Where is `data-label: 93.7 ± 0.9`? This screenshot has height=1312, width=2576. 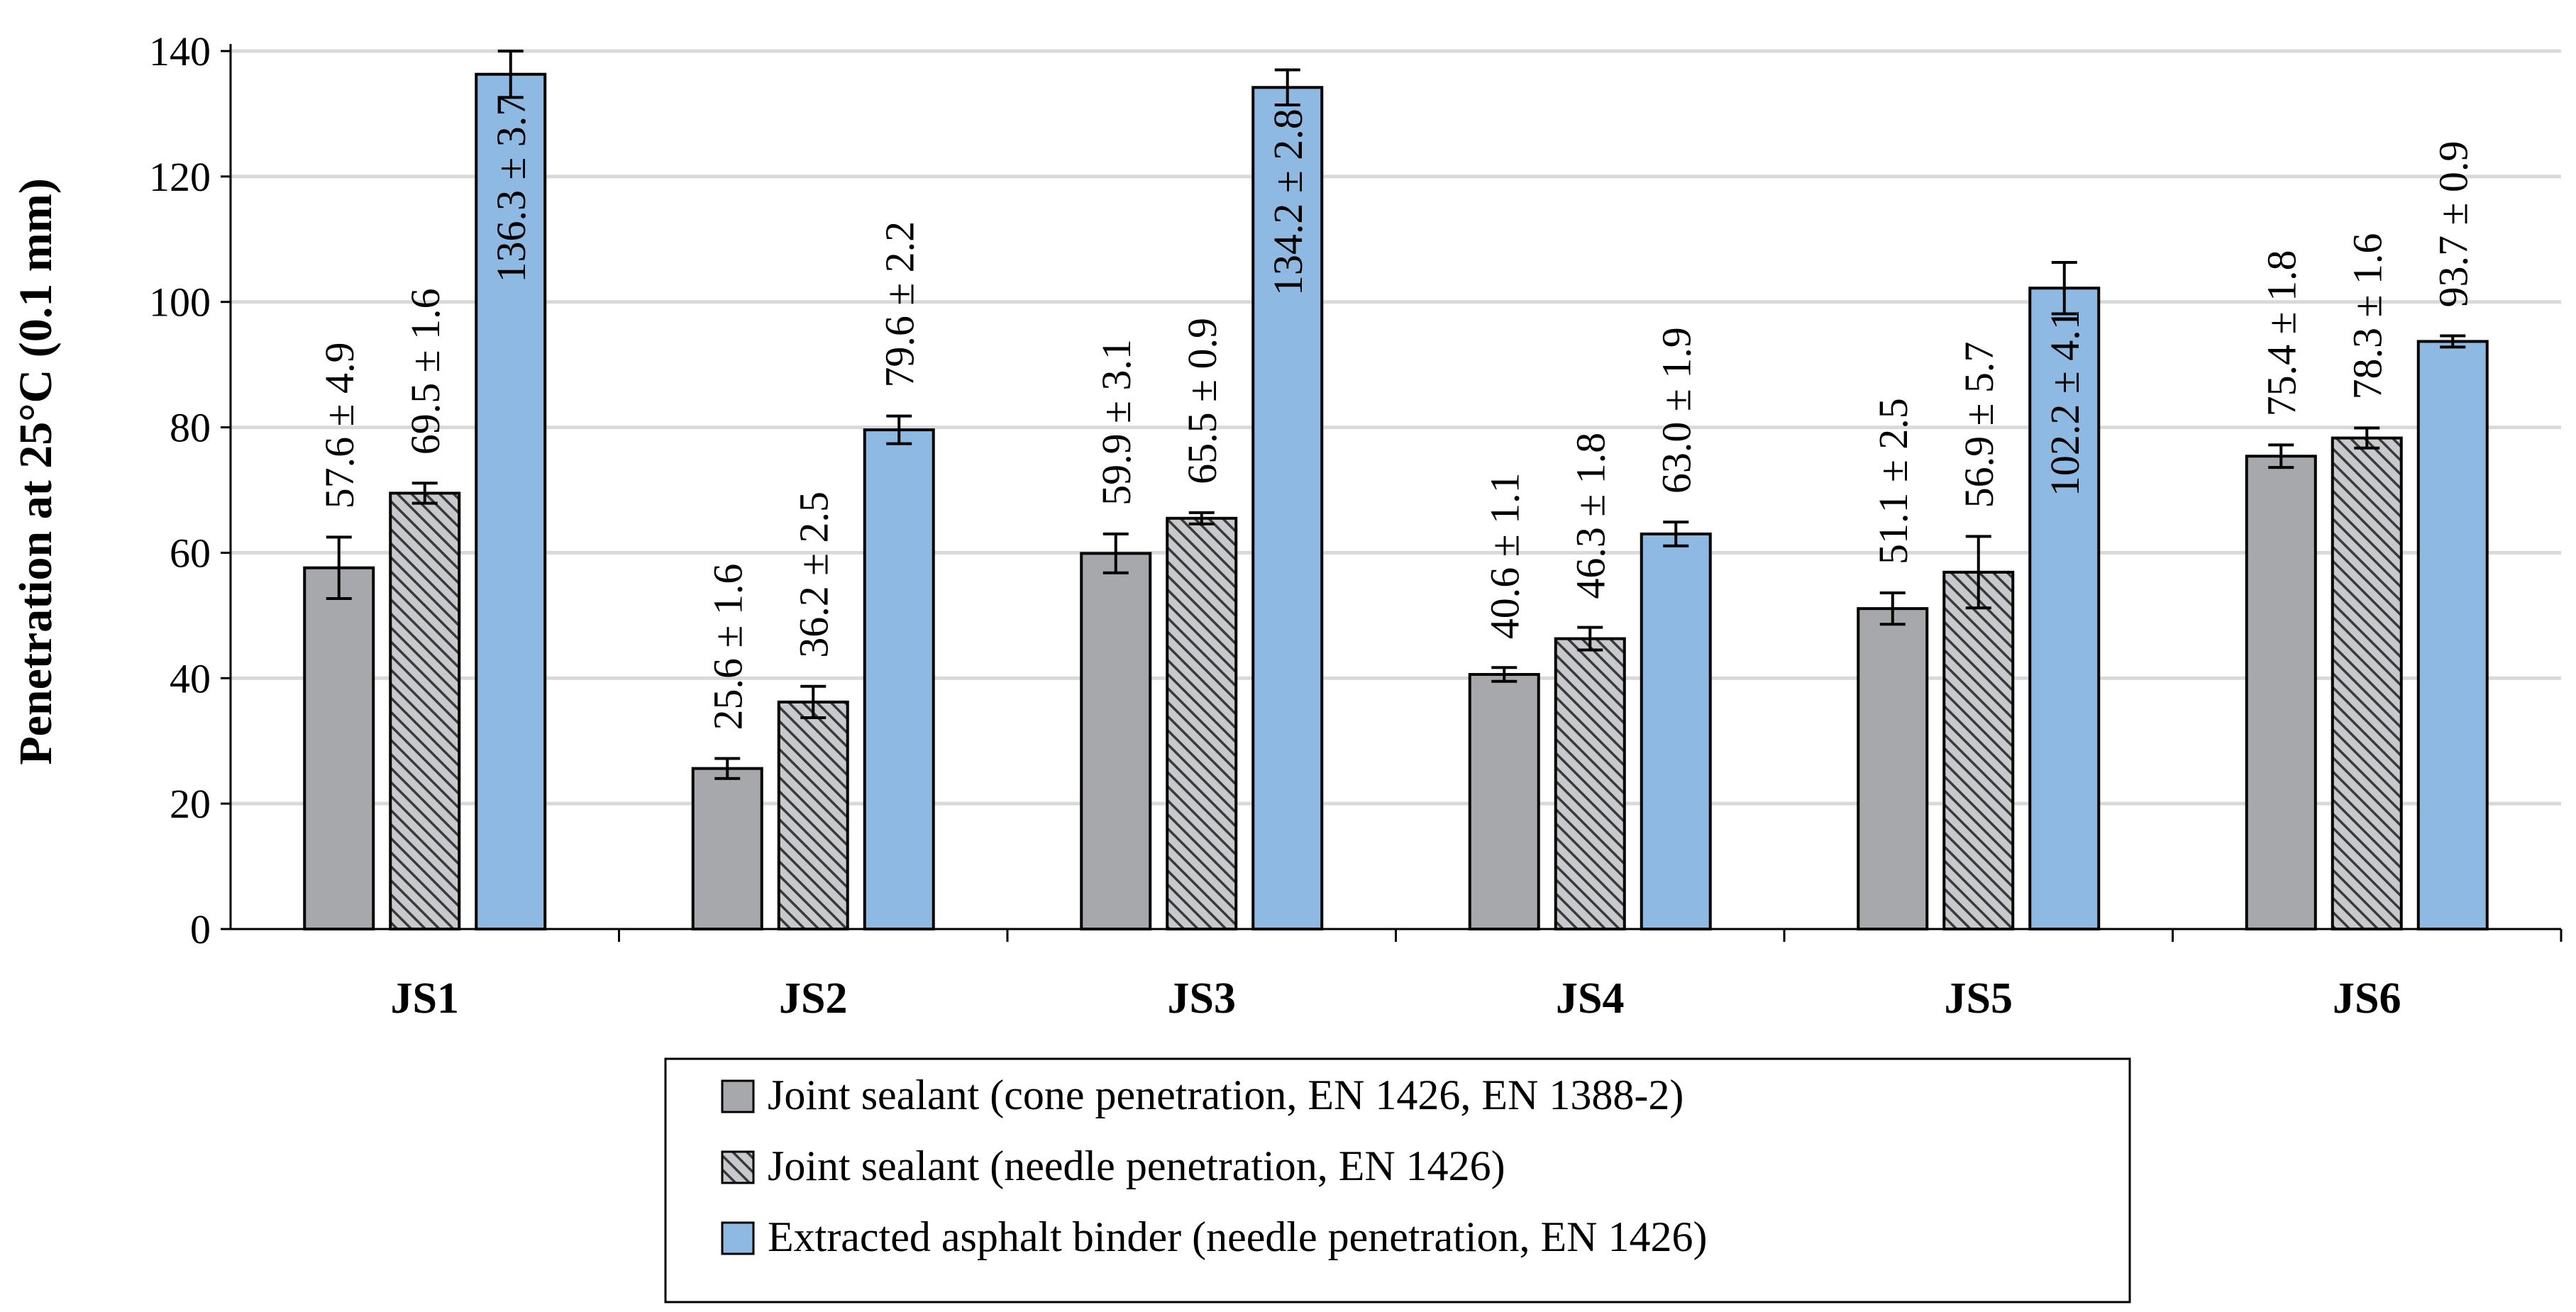 data-label: 93.7 ± 0.9 is located at coordinates (2453, 224).